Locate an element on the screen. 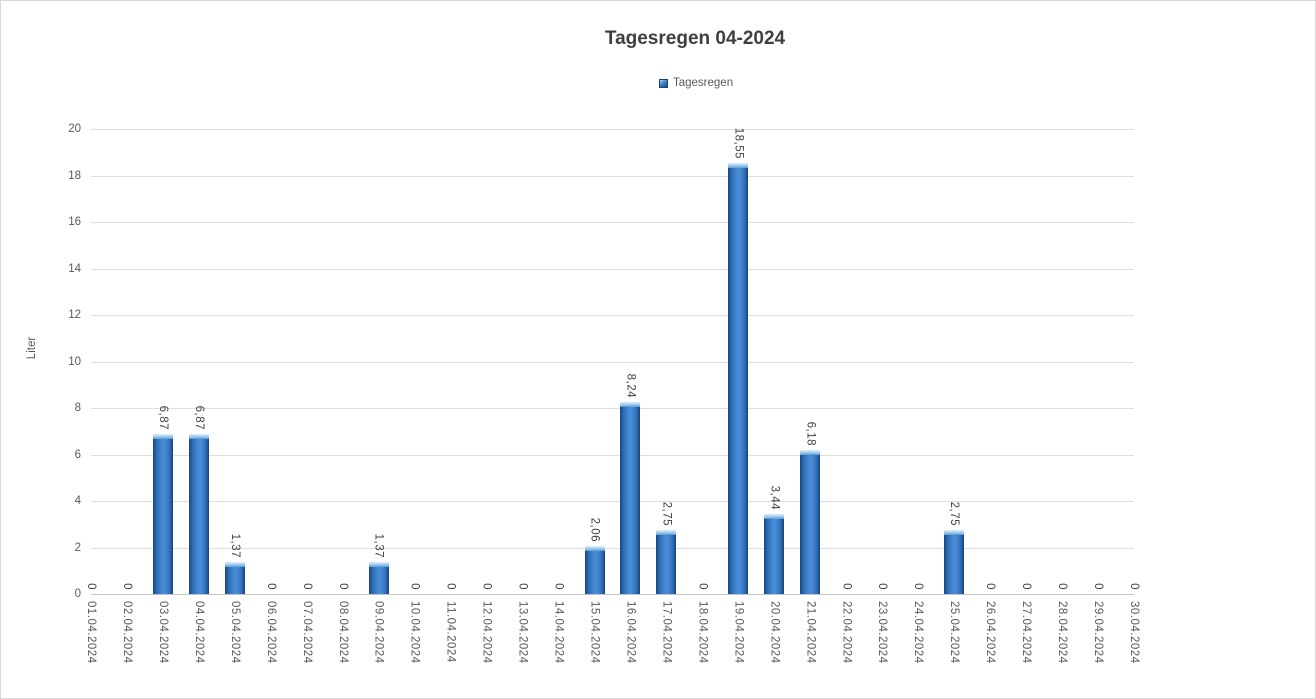 The image size is (1316, 699). x-axis-tick-label: 21.04.2024 is located at coordinates (810, 632).